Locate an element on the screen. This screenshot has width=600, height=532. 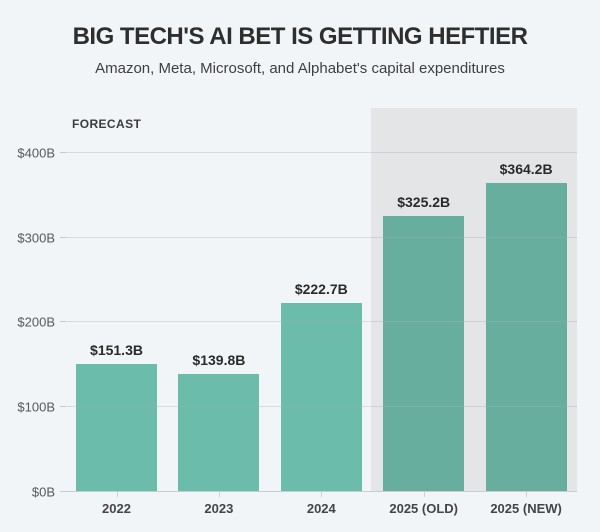
y-tick-label: $0B is located at coordinates (43, 492).